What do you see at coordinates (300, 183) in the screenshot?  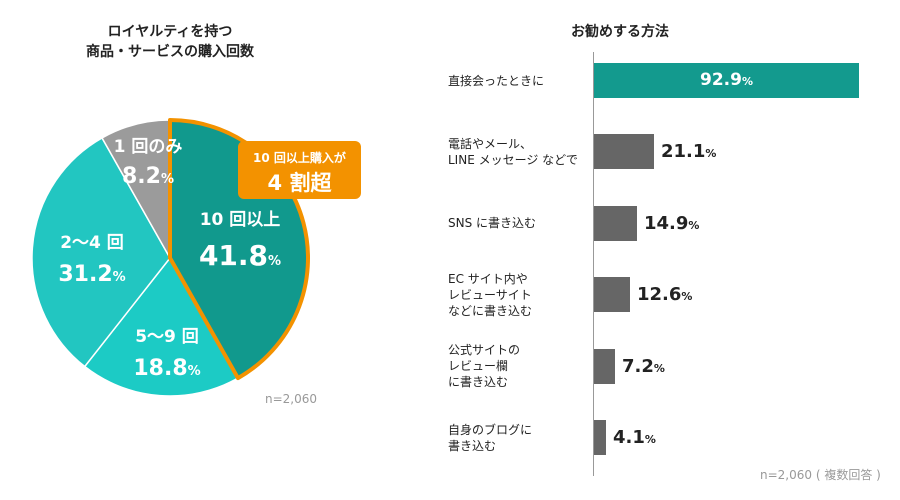 I see `pie-callout-line-2: 4 割超` at bounding box center [300, 183].